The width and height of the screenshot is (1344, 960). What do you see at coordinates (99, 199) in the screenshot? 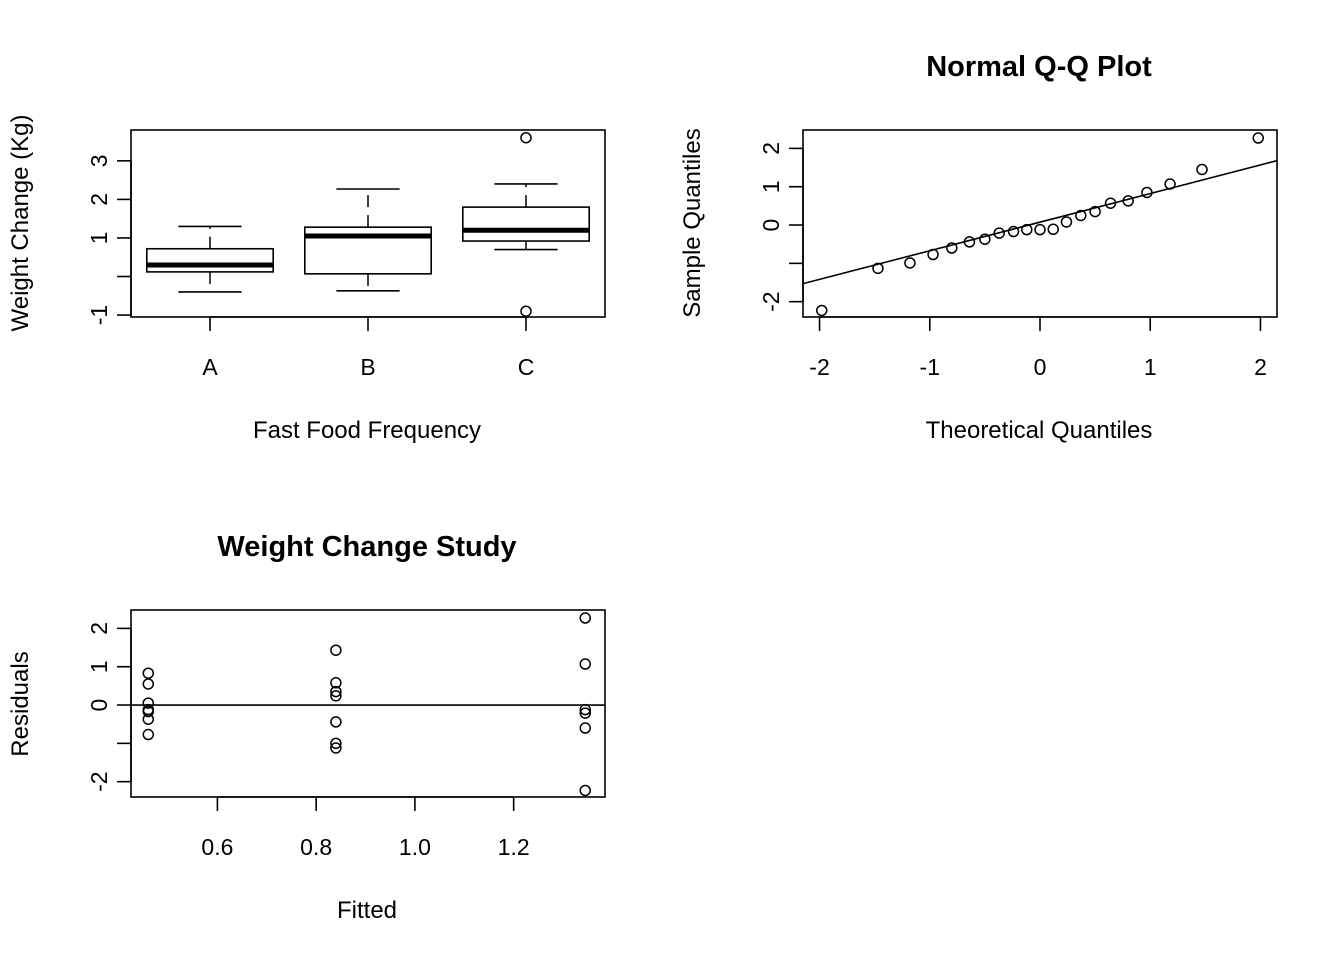
I see `boxplot-y-tick-label: 2` at bounding box center [99, 199].